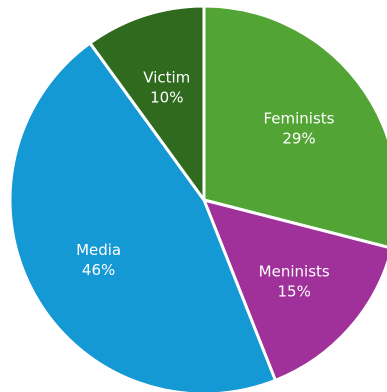 The width and height of the screenshot is (387, 392). I want to click on slice-label-media: Media, so click(98, 250).